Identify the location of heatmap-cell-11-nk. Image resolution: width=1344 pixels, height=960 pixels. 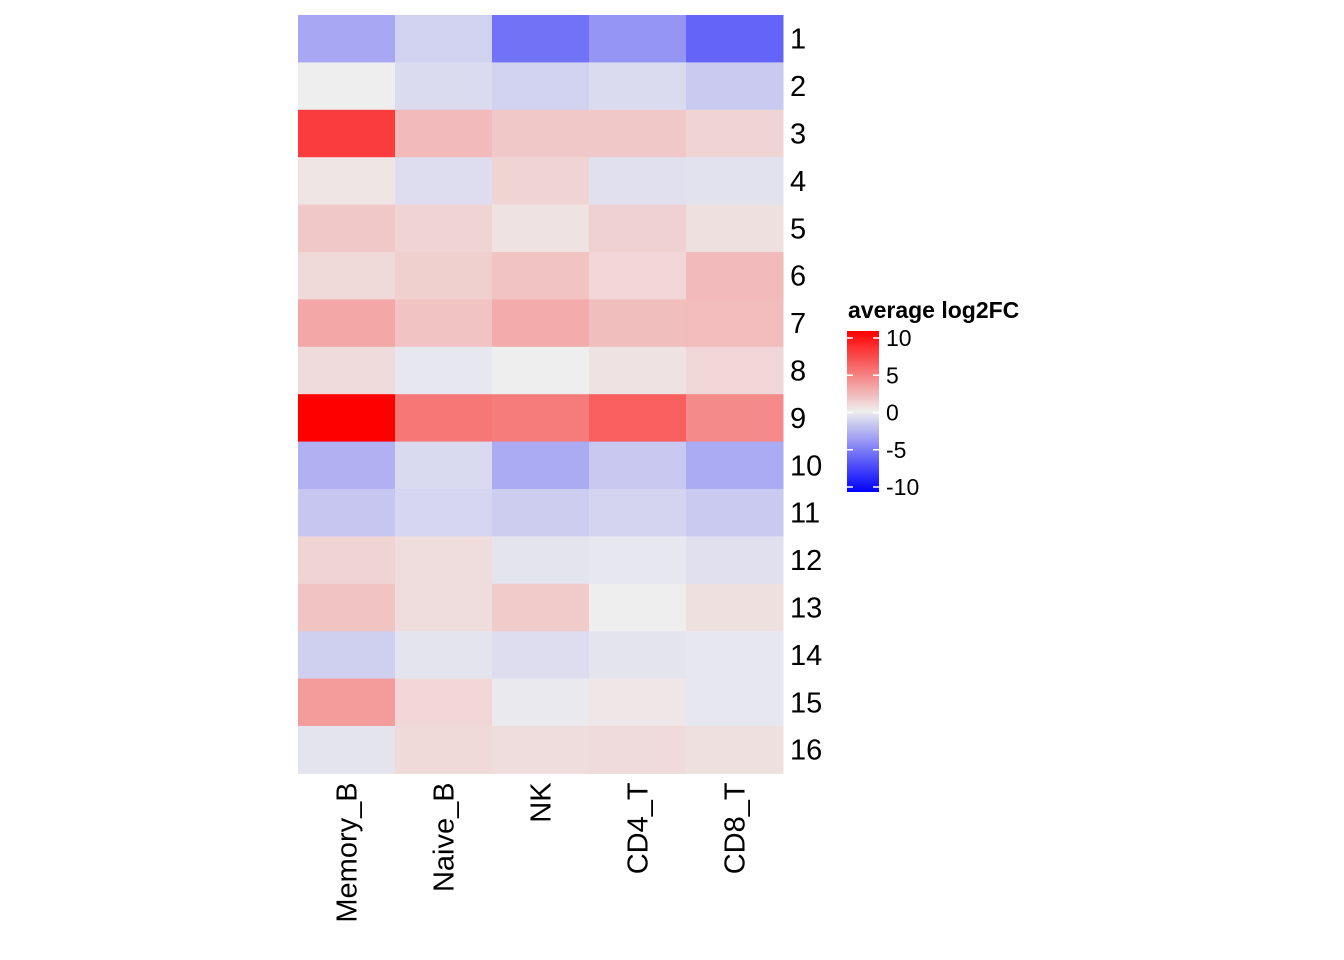
(541, 513).